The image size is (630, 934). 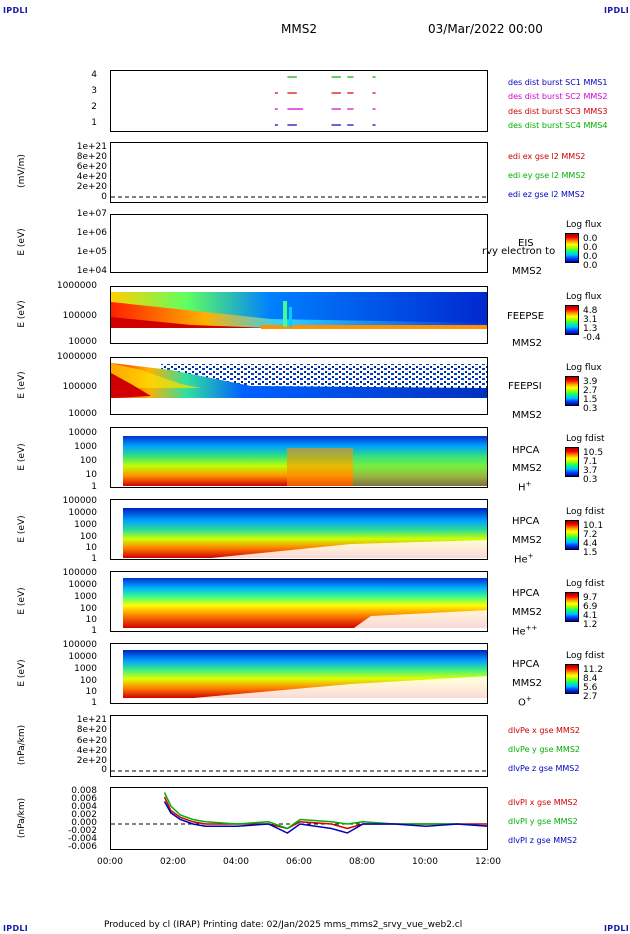 What do you see at coordinates (305, 533) in the screenshot?
I see `hpca-he1-spectrogram` at bounding box center [305, 533].